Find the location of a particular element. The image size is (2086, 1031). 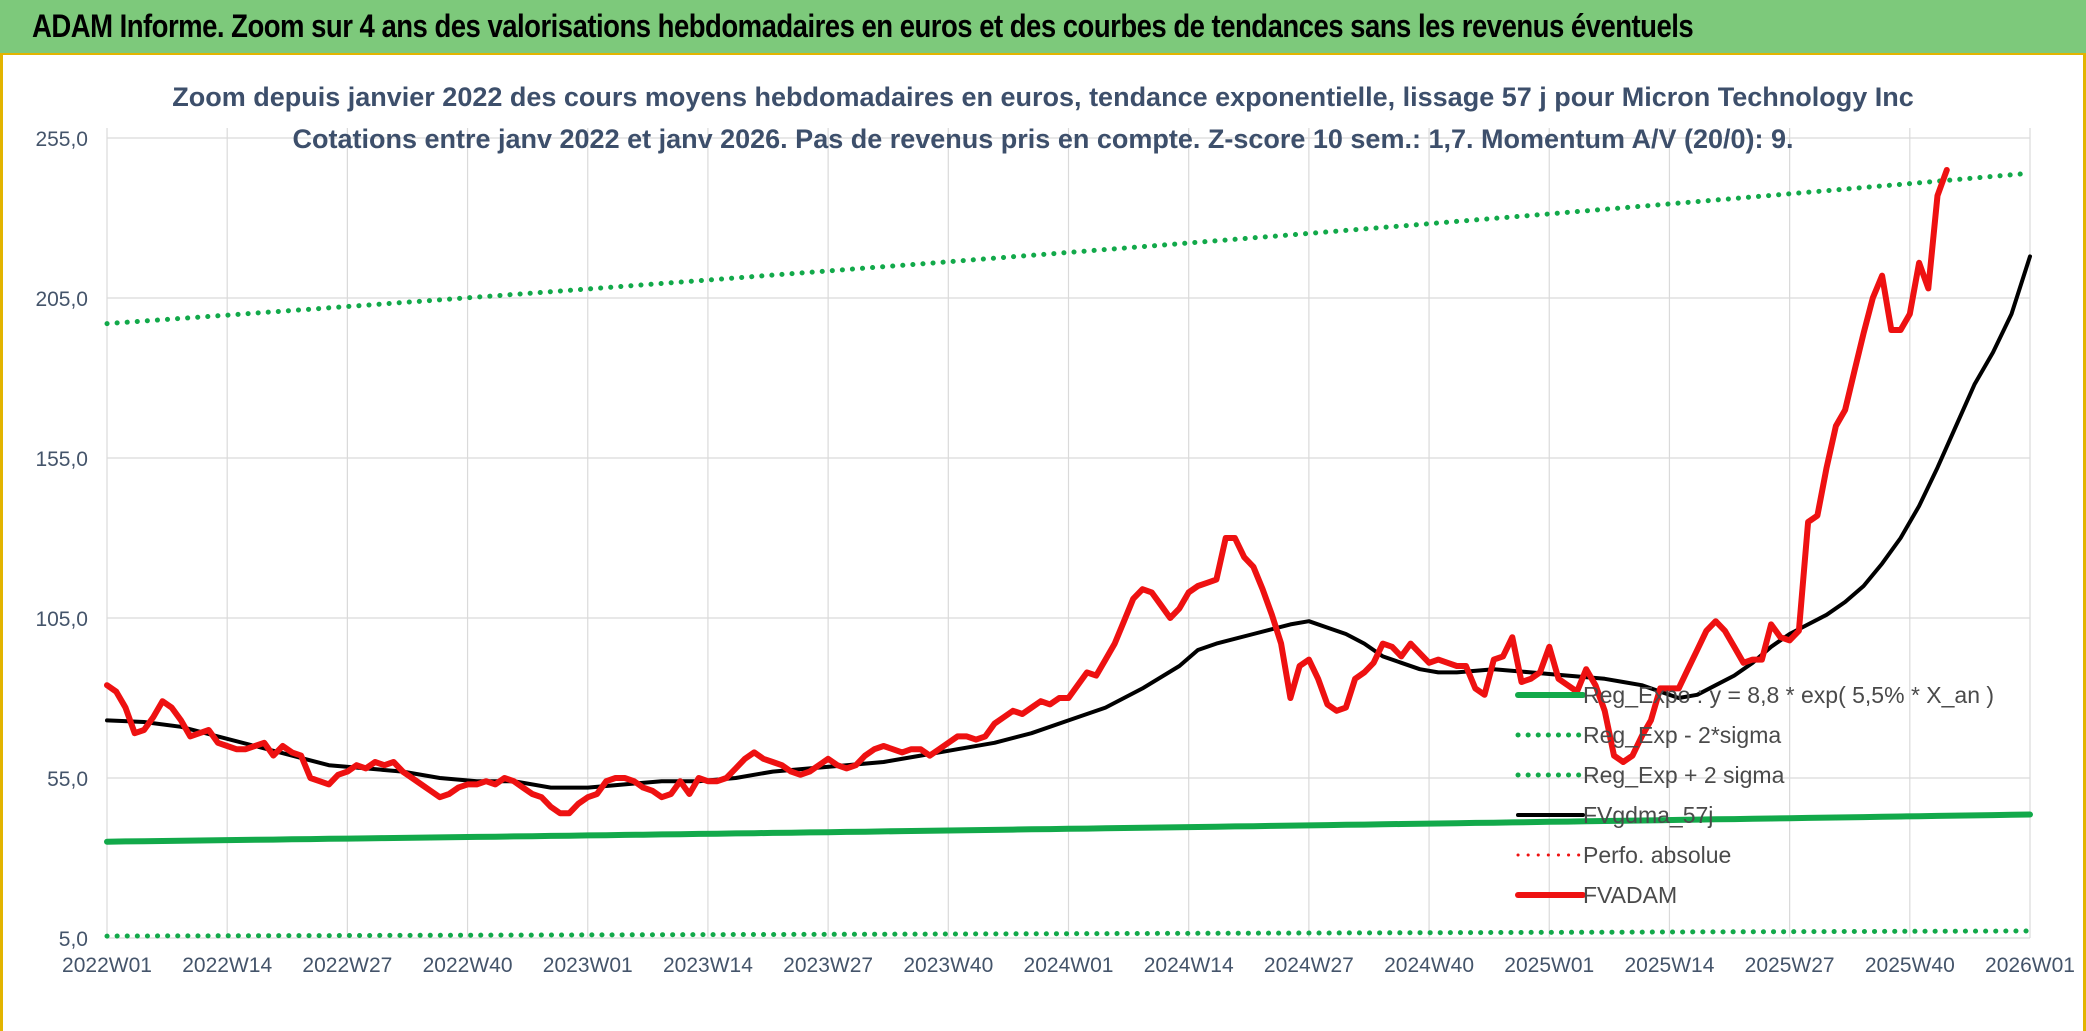

legend-label: FVADAM is located at coordinates (1630, 895).